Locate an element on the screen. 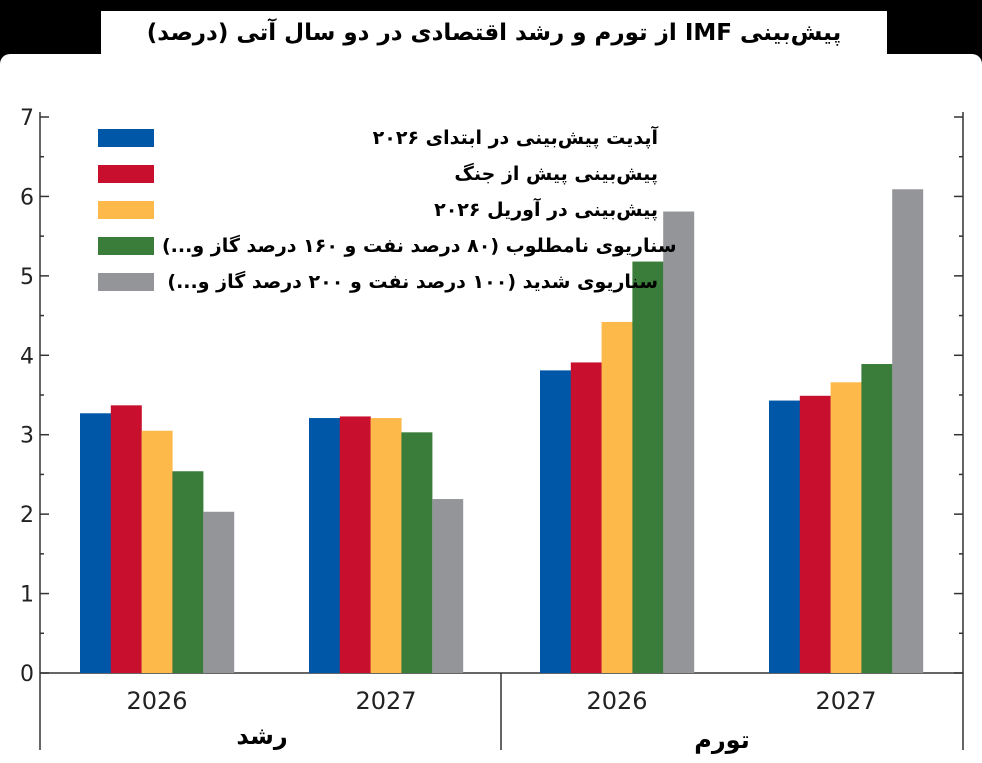  y-tick-label: 5 is located at coordinates (27, 277).